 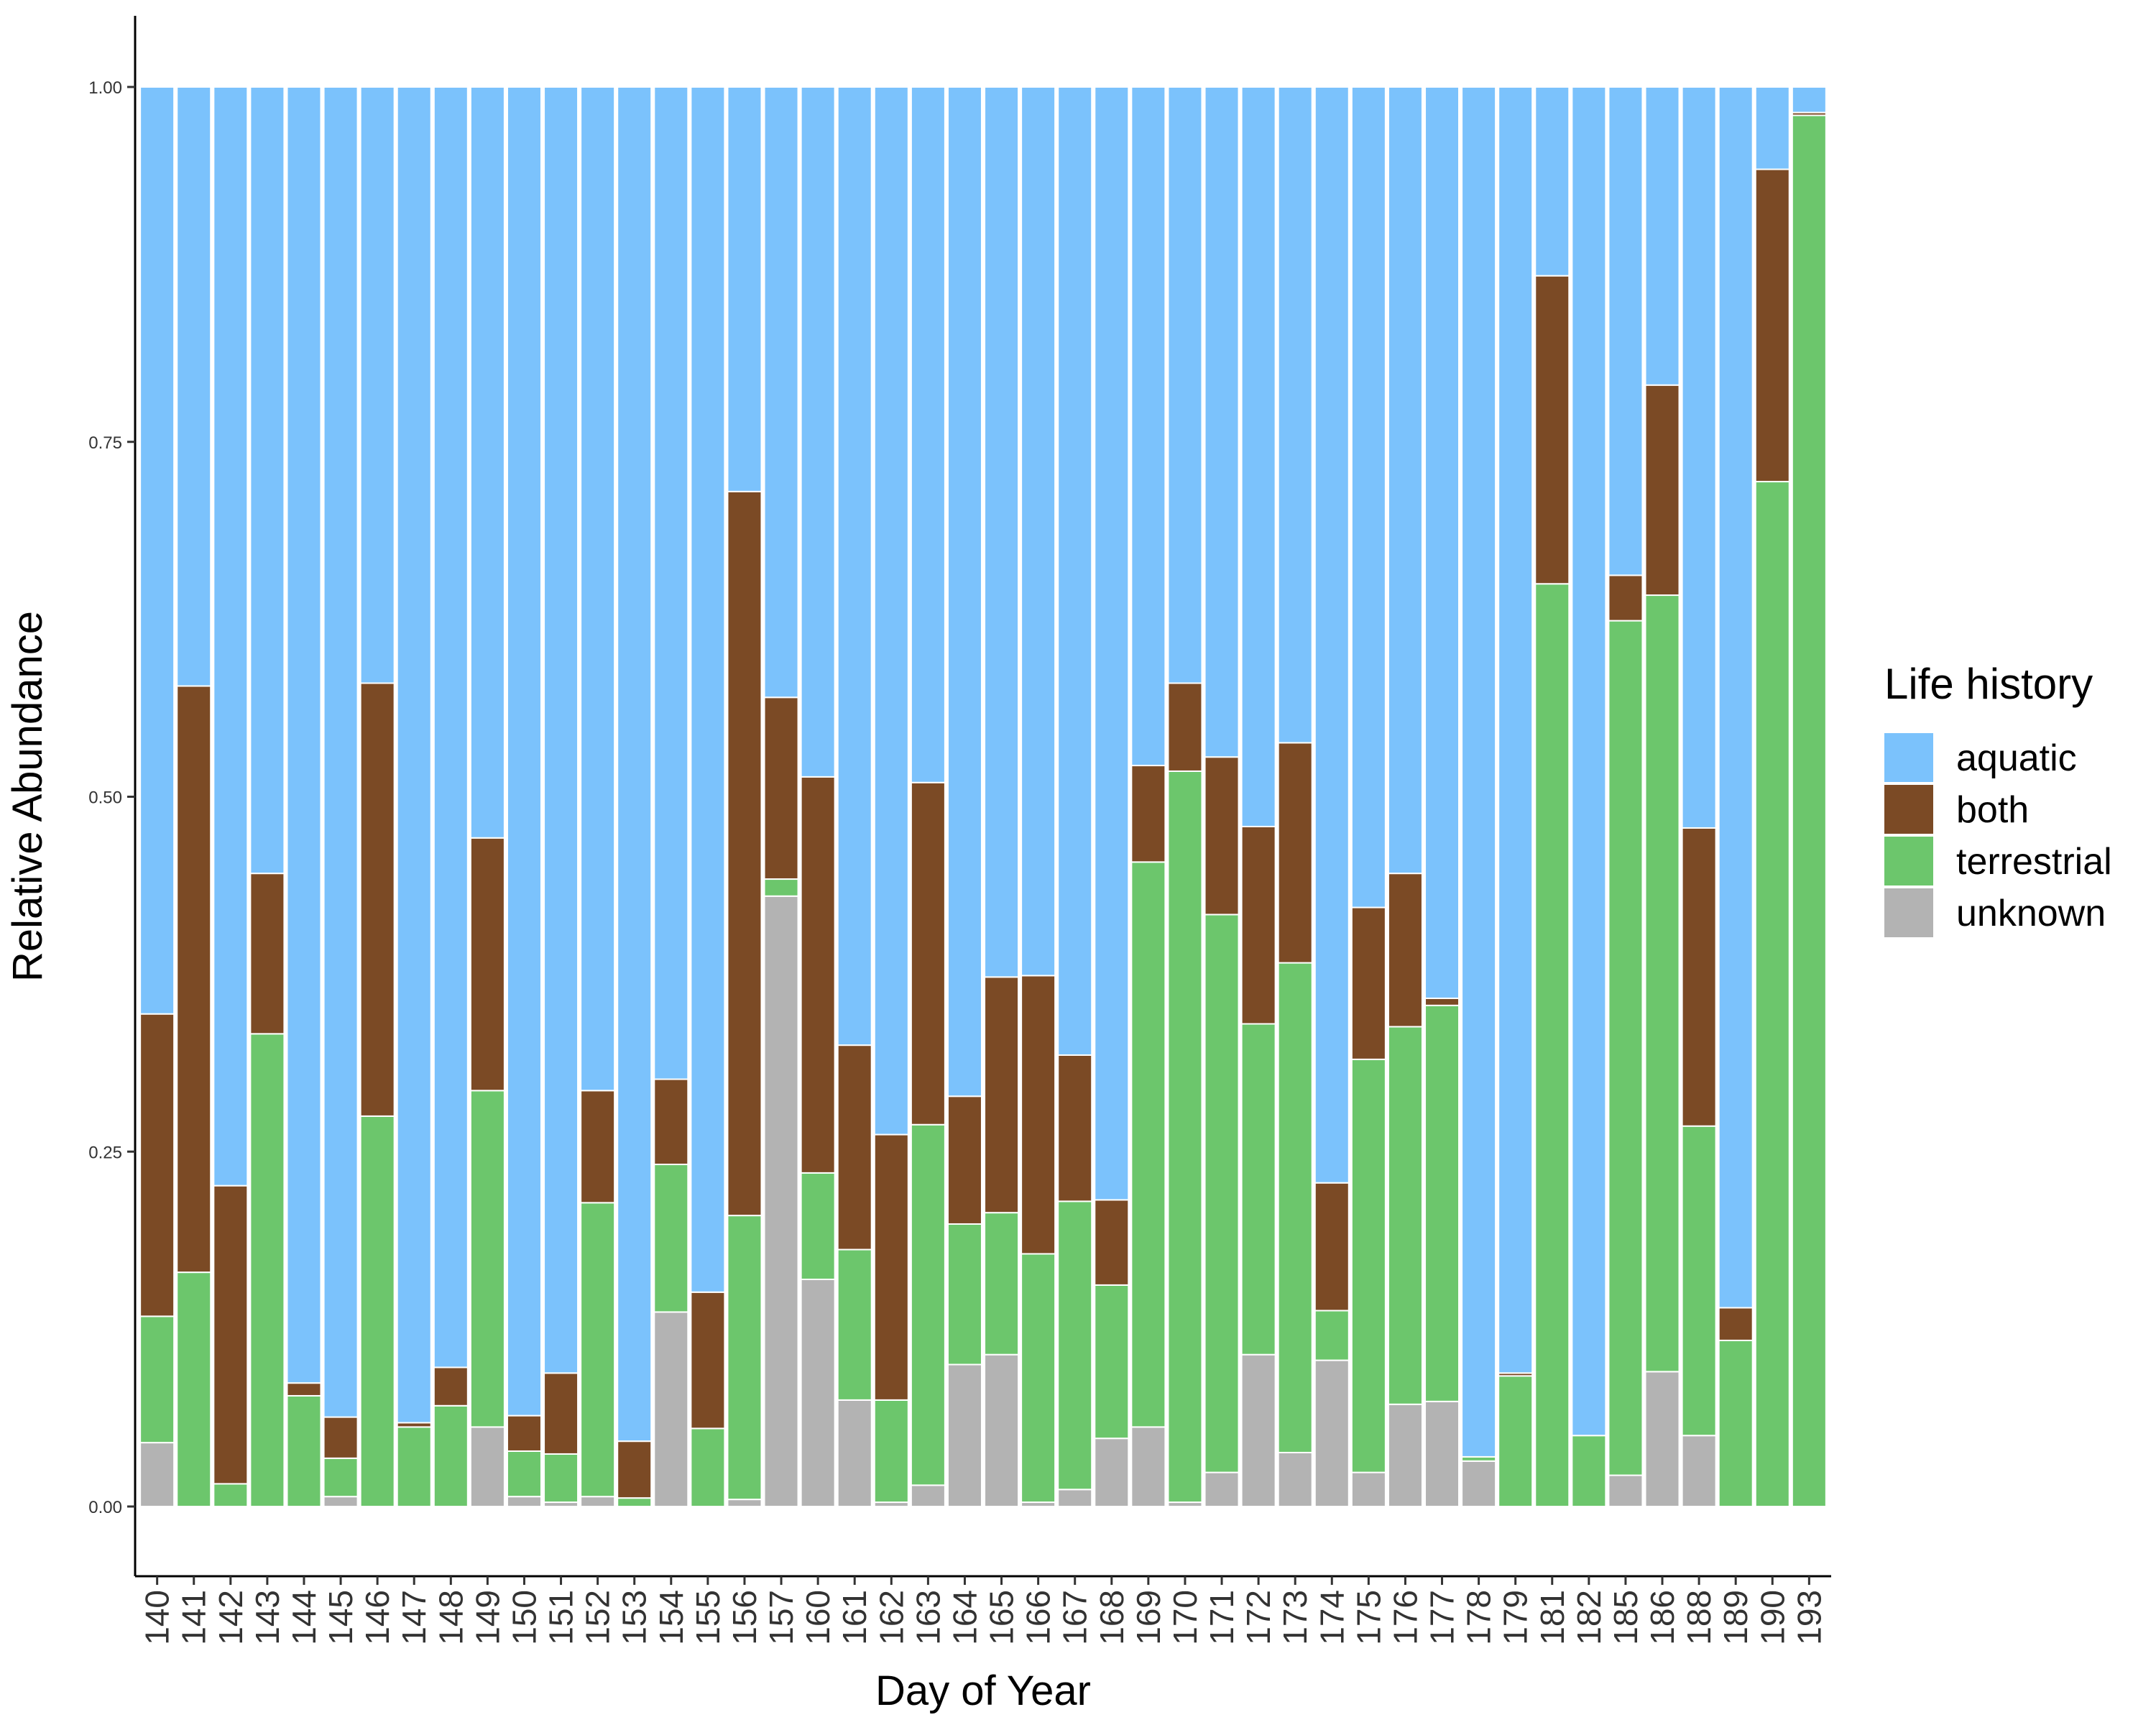 I want to click on x-tick-label-171: 171, so click(x=1221, y=1617).